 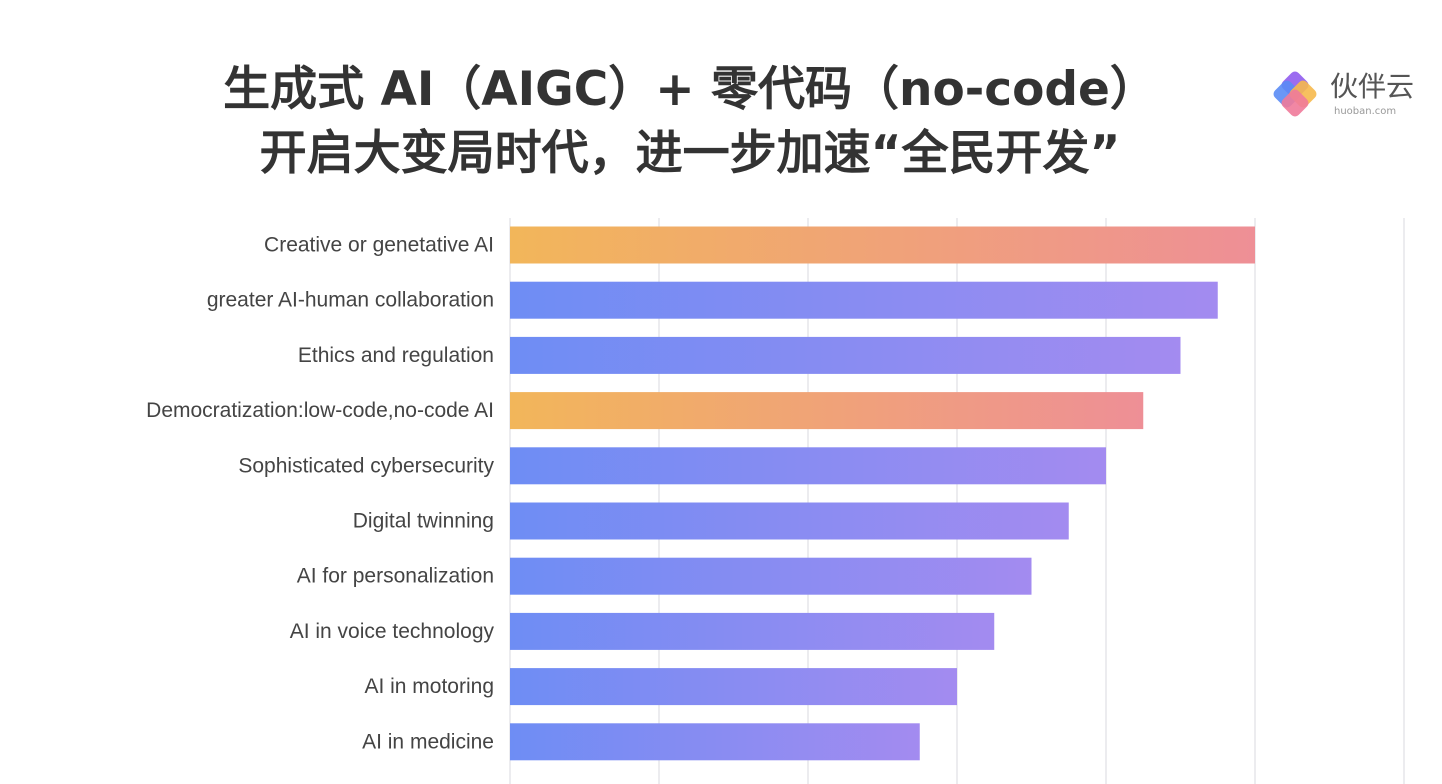 I want to click on brand-logo: 伙伴云 huoban.com, so click(x=1355, y=94).